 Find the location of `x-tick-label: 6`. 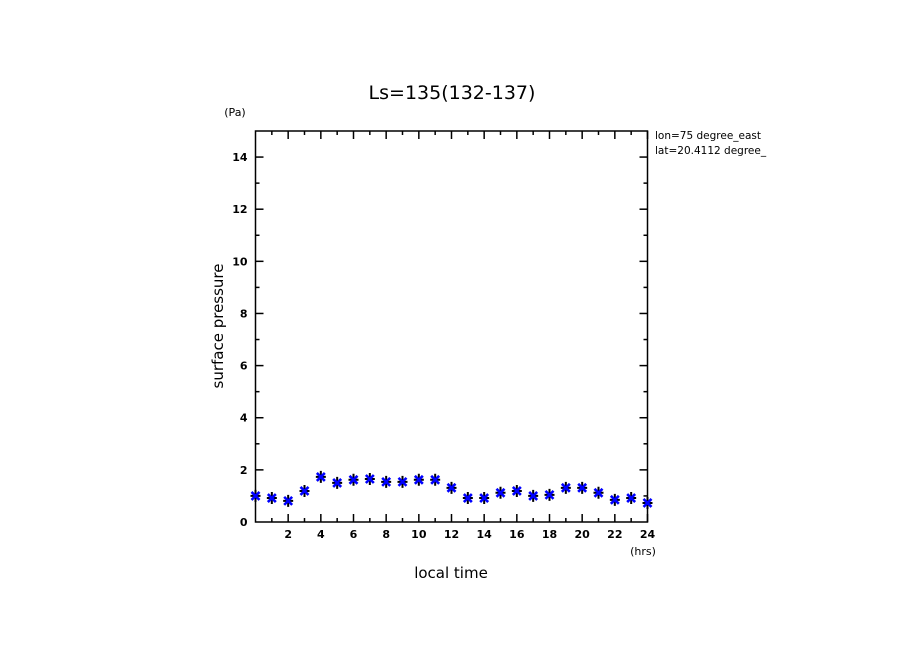

x-tick-label: 6 is located at coordinates (354, 534).